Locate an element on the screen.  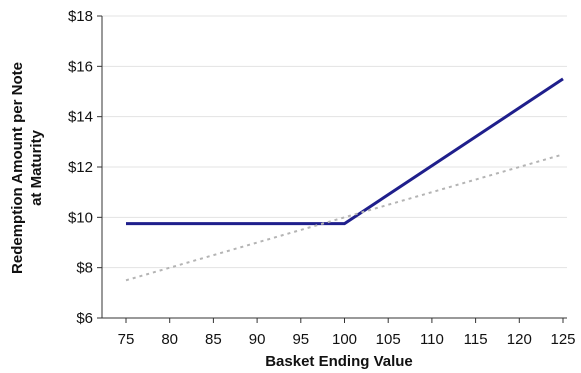
x-tick-label-7: 110 is located at coordinates (432, 339).